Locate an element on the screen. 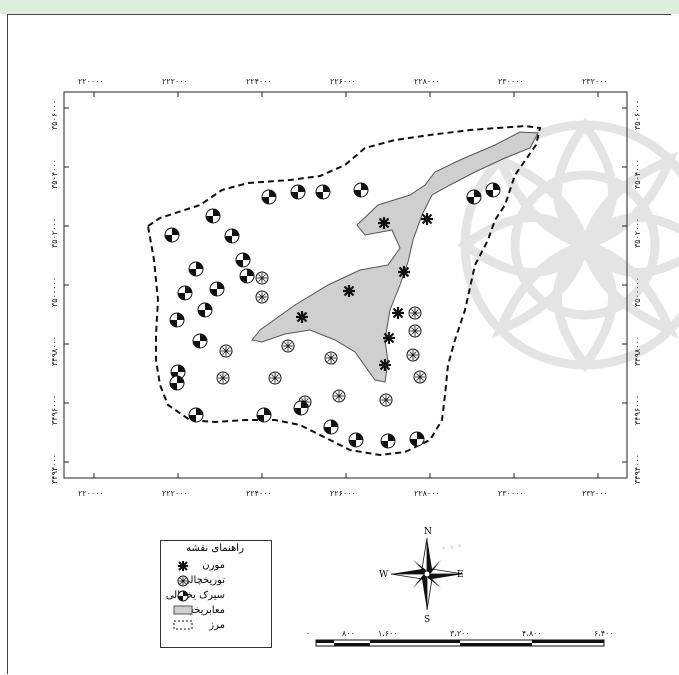 This screenshot has width=679, height=675. east-label: E is located at coordinates (460, 575).